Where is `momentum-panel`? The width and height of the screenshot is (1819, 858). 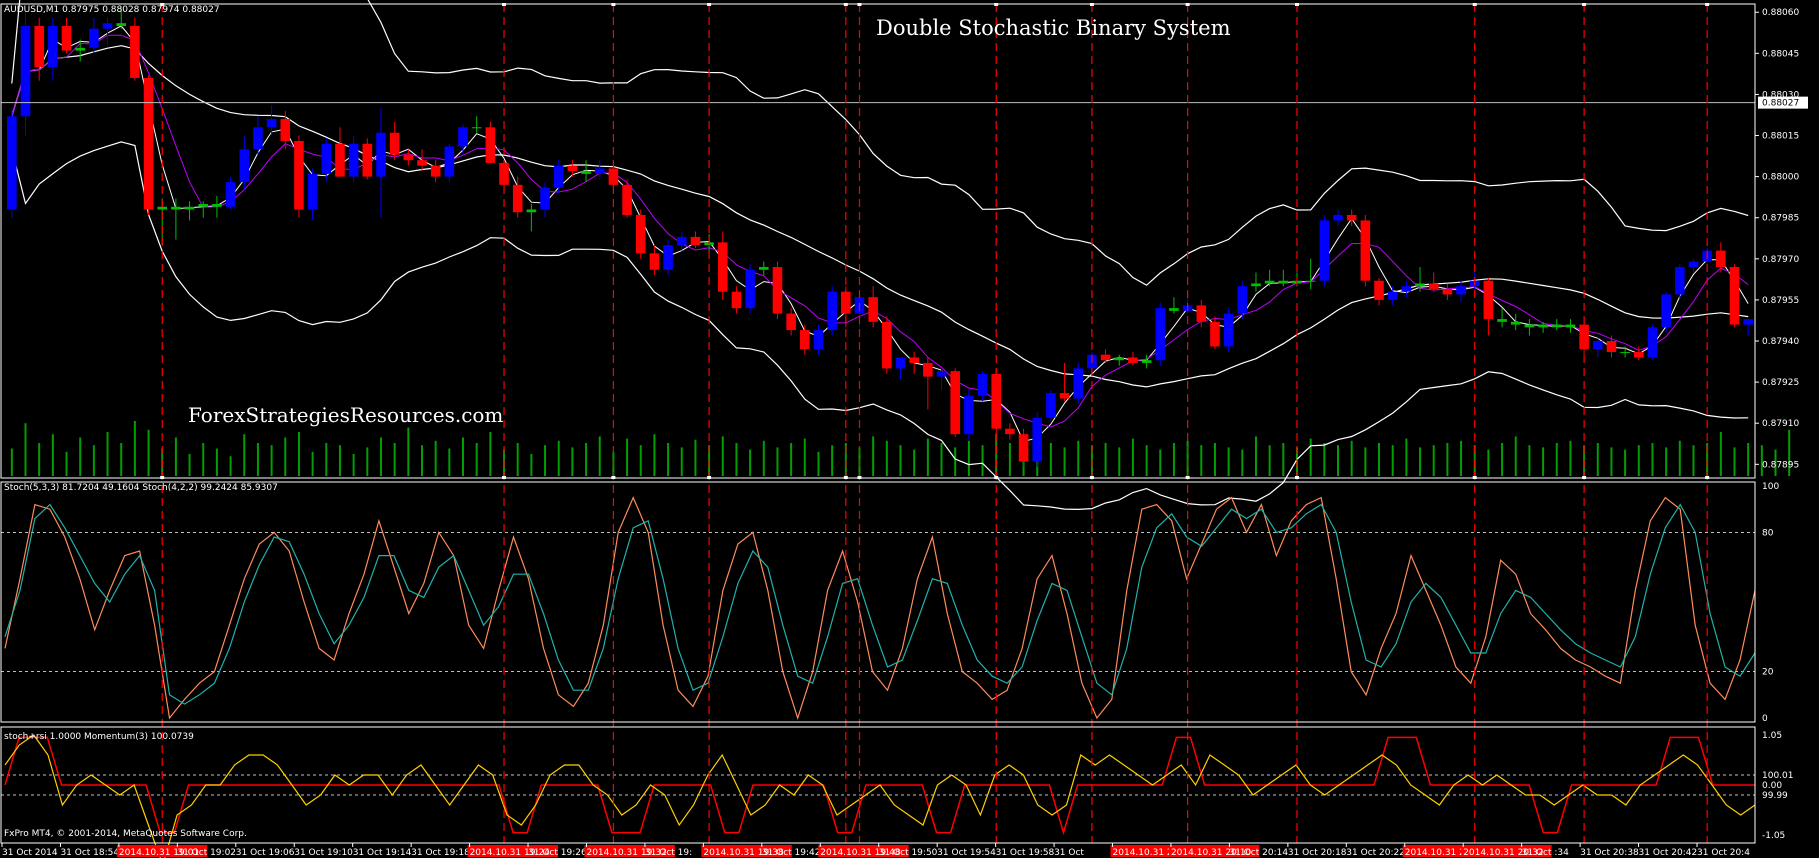
momentum-panel is located at coordinates (878, 796).